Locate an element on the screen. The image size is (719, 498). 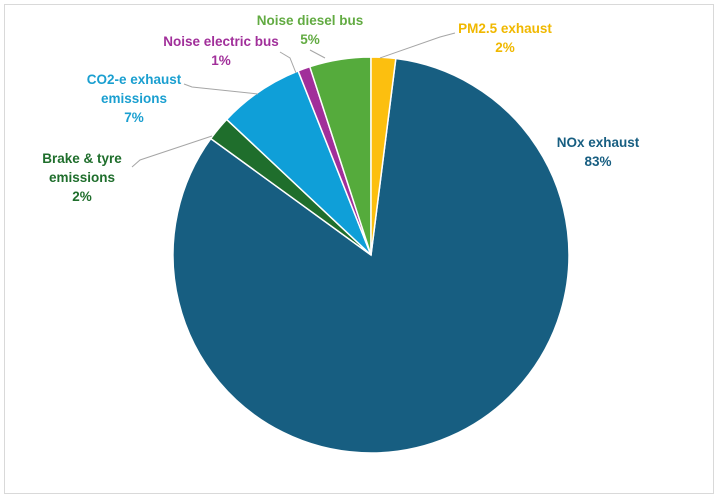
slice-value-pm2-5-exhaust: 2% is located at coordinates (505, 47).